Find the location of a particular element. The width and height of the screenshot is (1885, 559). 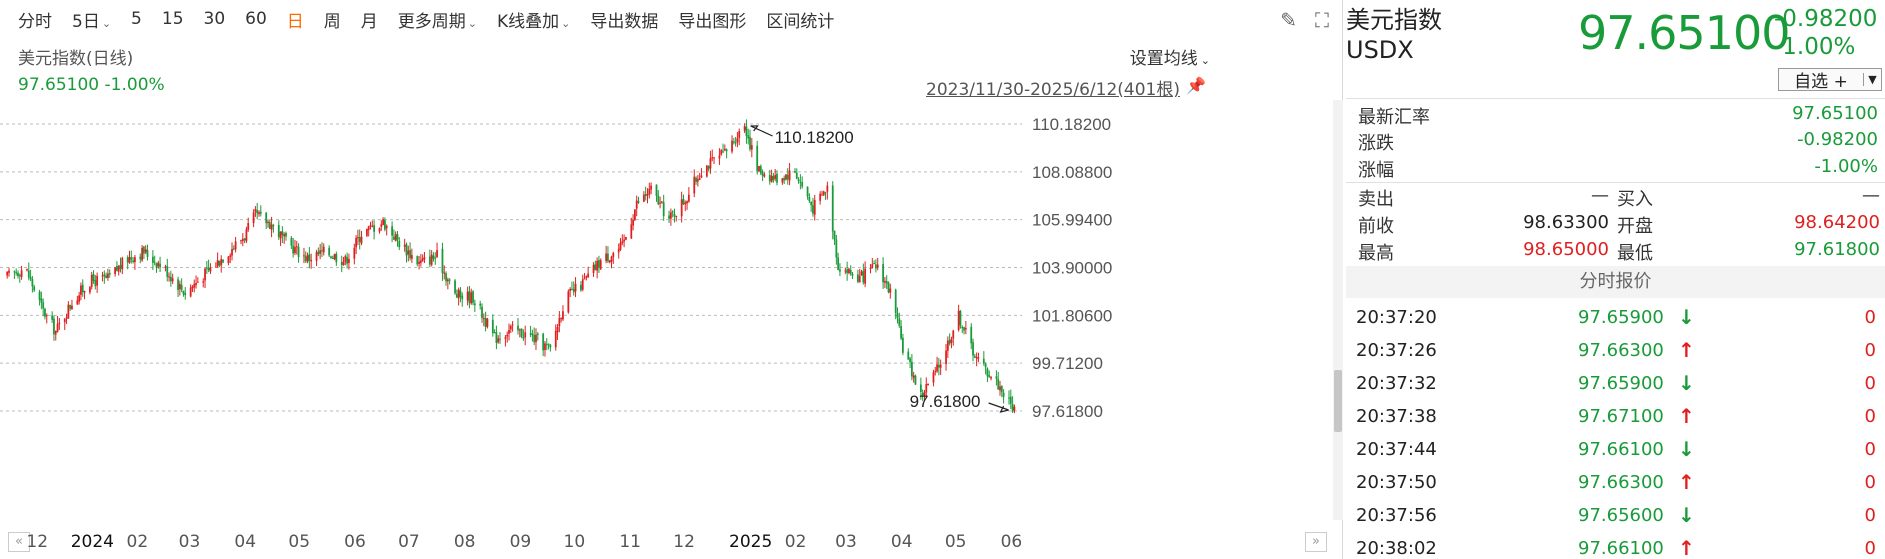

period-tab-6: 日 is located at coordinates (295, 21).